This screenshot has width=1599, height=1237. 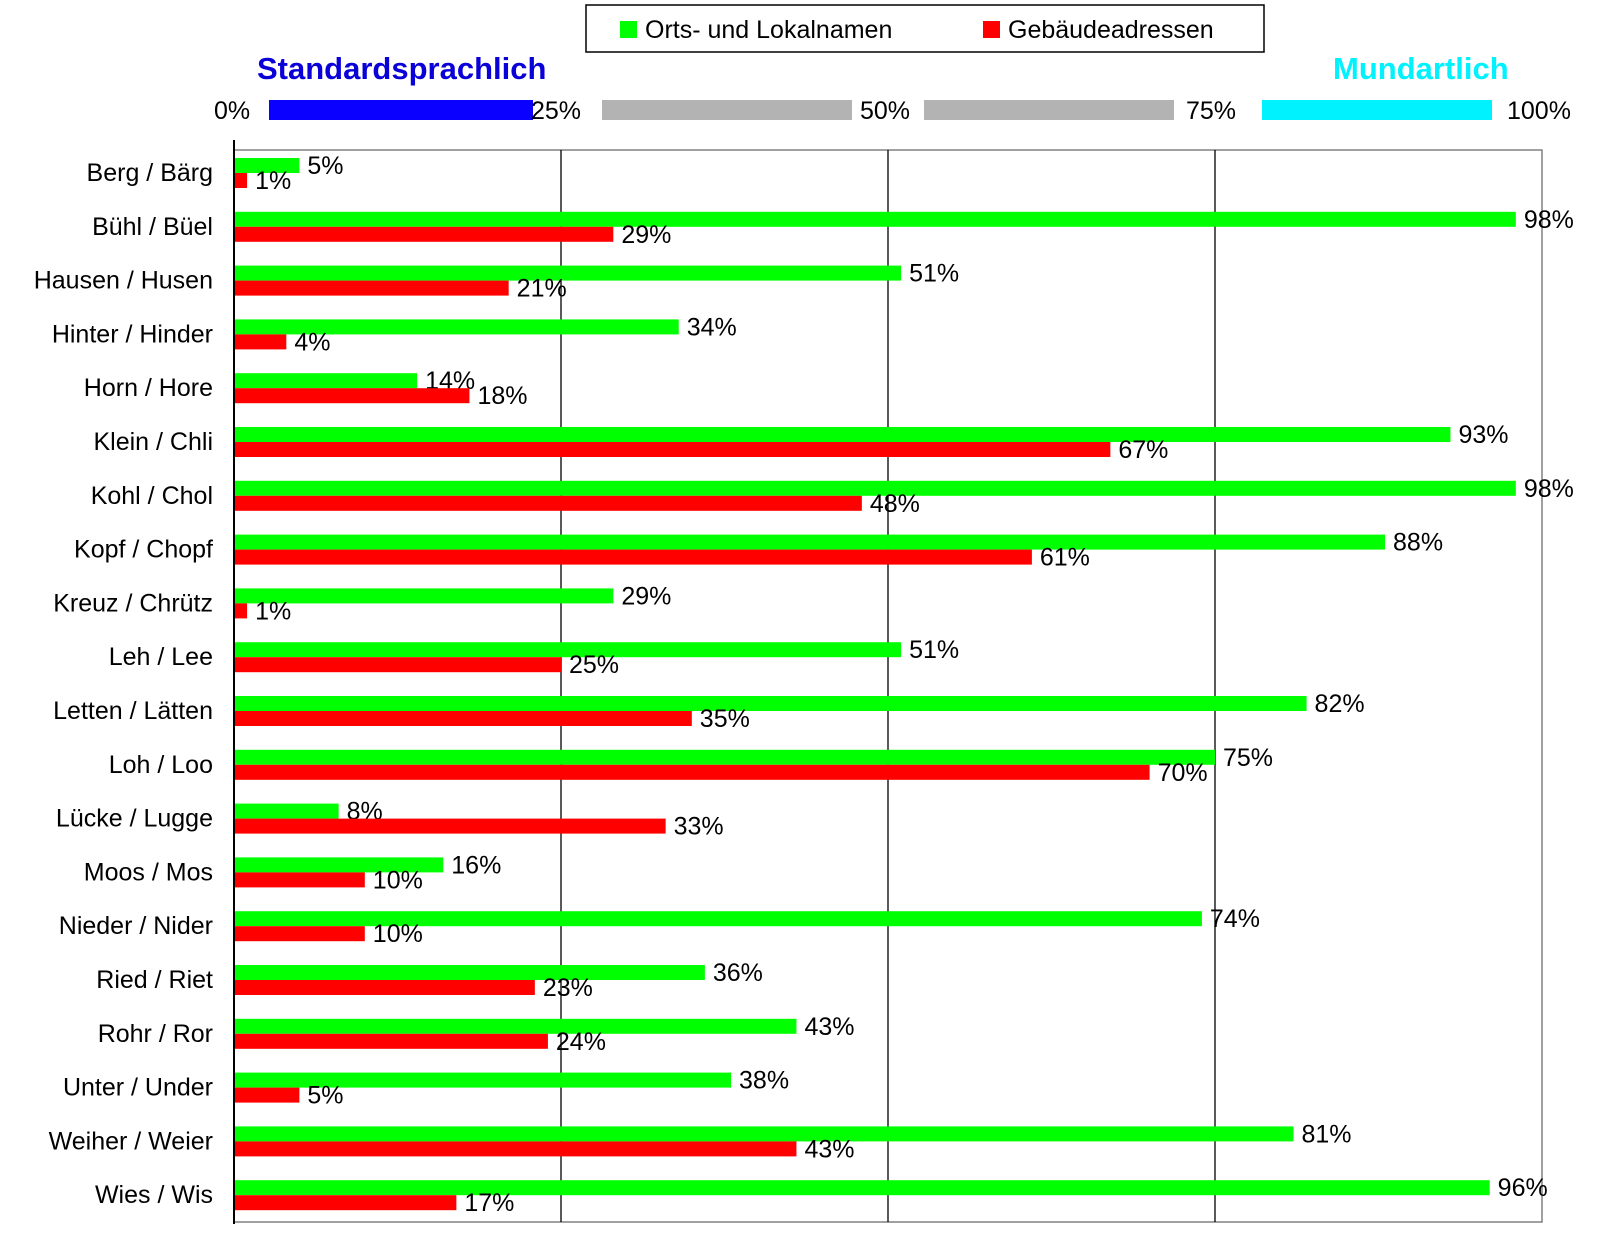 I want to click on category-label: Horn / Hore, so click(x=148, y=388).